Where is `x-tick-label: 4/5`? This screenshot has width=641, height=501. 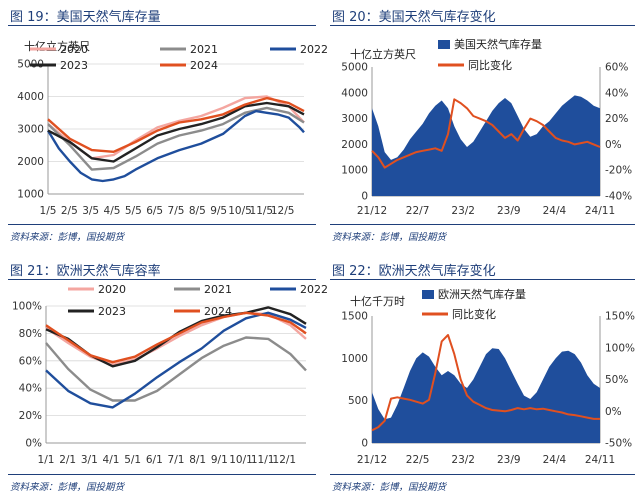
x-tick-label: 4/5 is located at coordinates (112, 211).